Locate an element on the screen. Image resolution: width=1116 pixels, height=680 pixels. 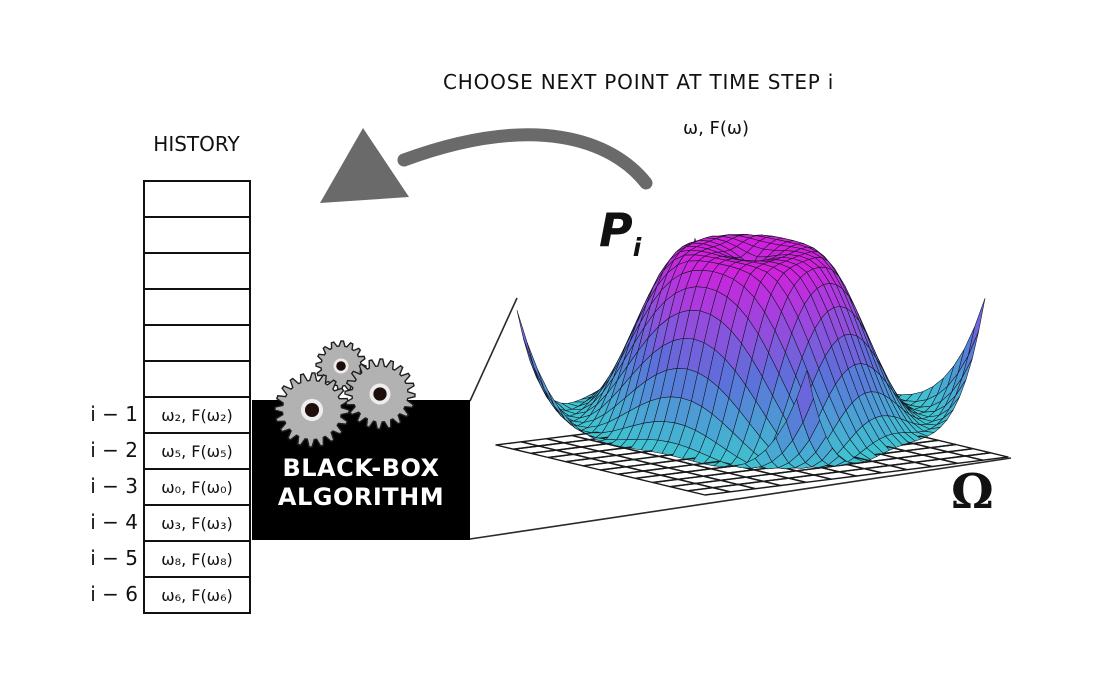
history-cell: ω₀, F(ω₀) is located at coordinates (197, 487).